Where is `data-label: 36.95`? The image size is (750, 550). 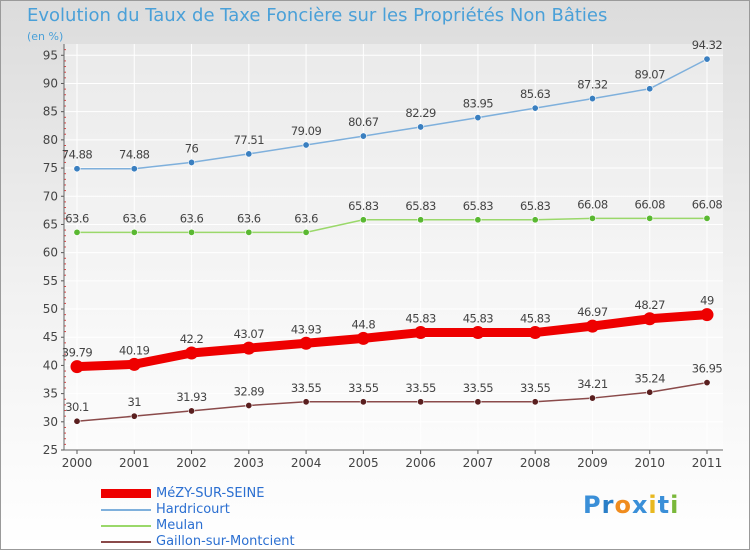 data-label: 36.95 is located at coordinates (707, 369).